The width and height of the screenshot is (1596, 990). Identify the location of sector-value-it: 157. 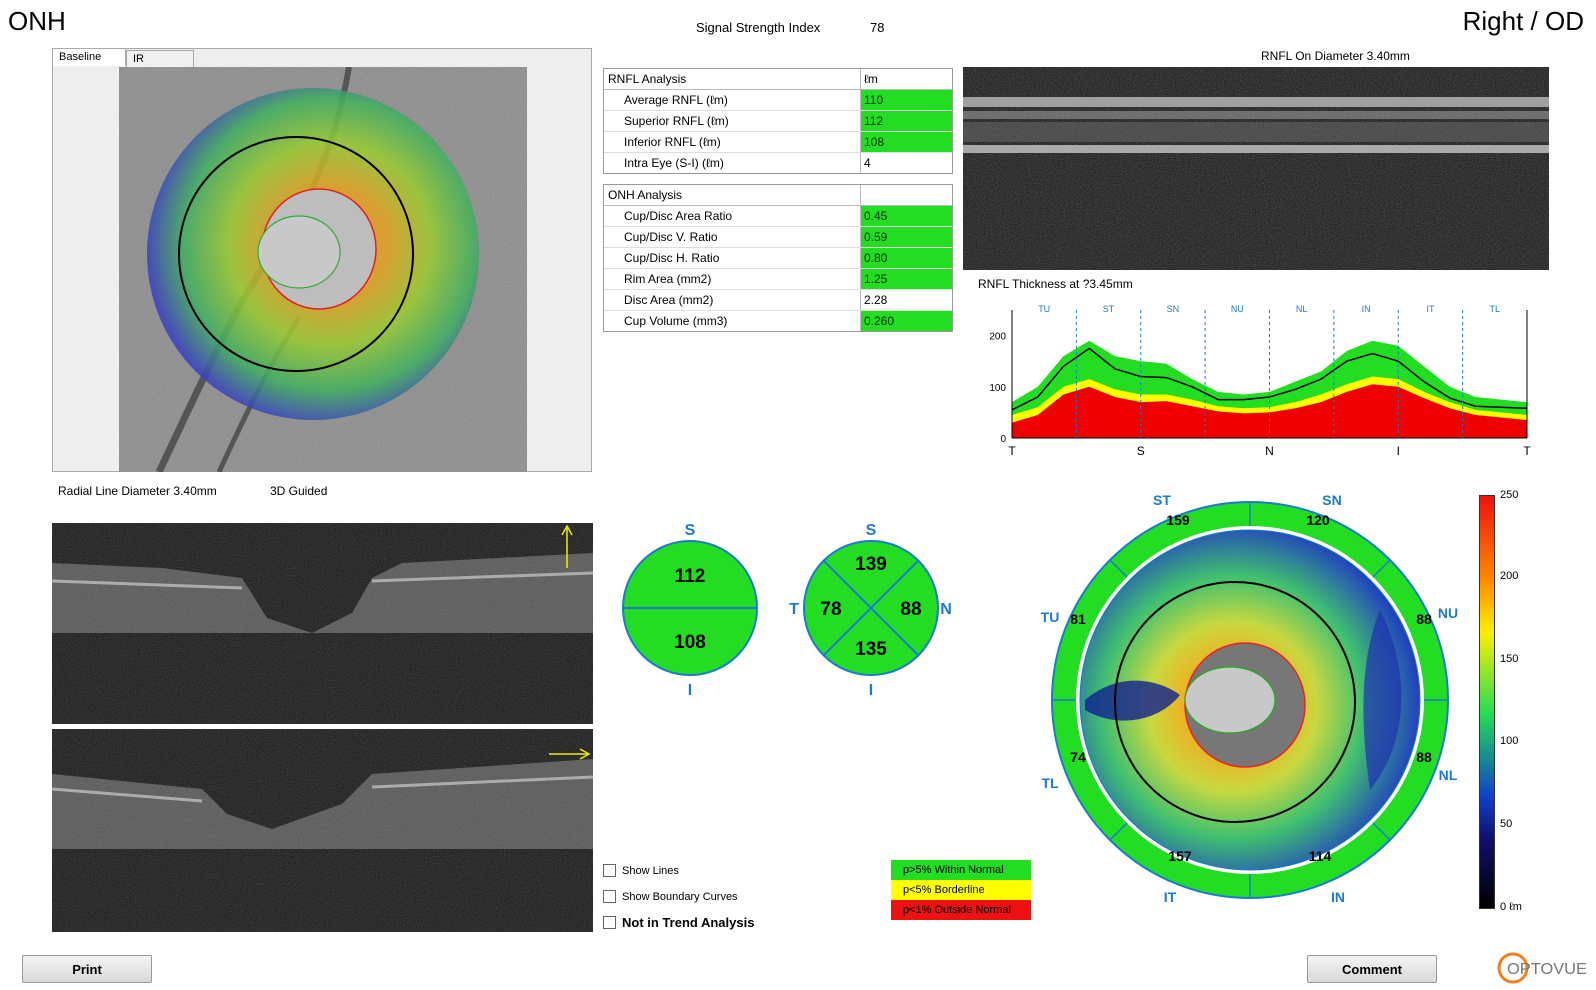
(1180, 856).